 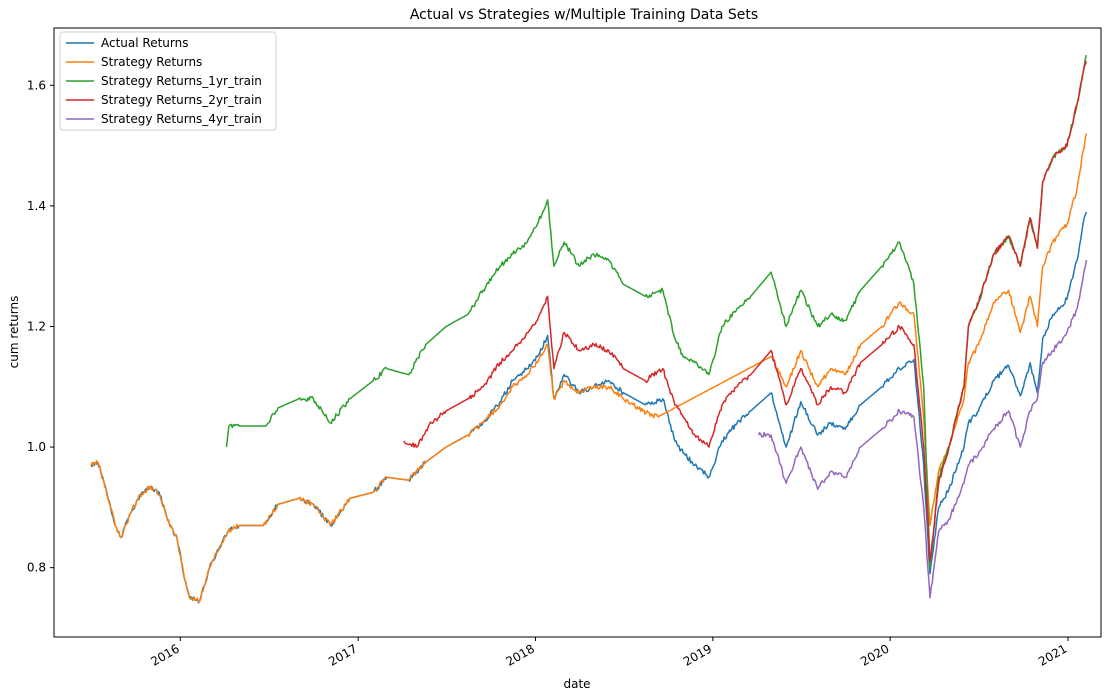 What do you see at coordinates (14, 332) in the screenshot?
I see `y-axis-label: cum returns` at bounding box center [14, 332].